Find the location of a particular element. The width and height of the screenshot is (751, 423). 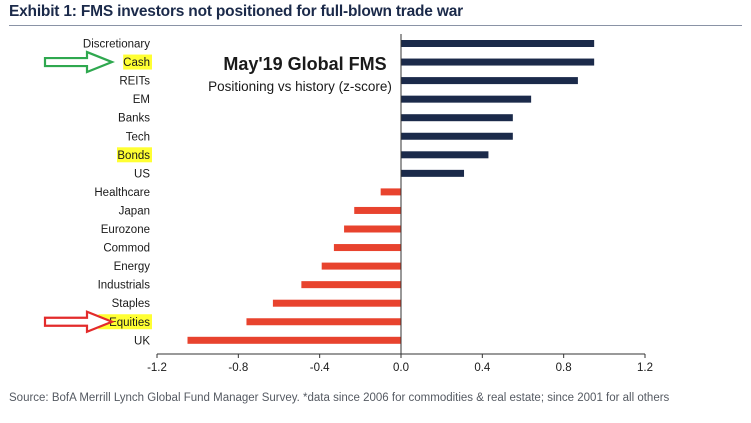

category-label-cash: Cash is located at coordinates (136, 63).